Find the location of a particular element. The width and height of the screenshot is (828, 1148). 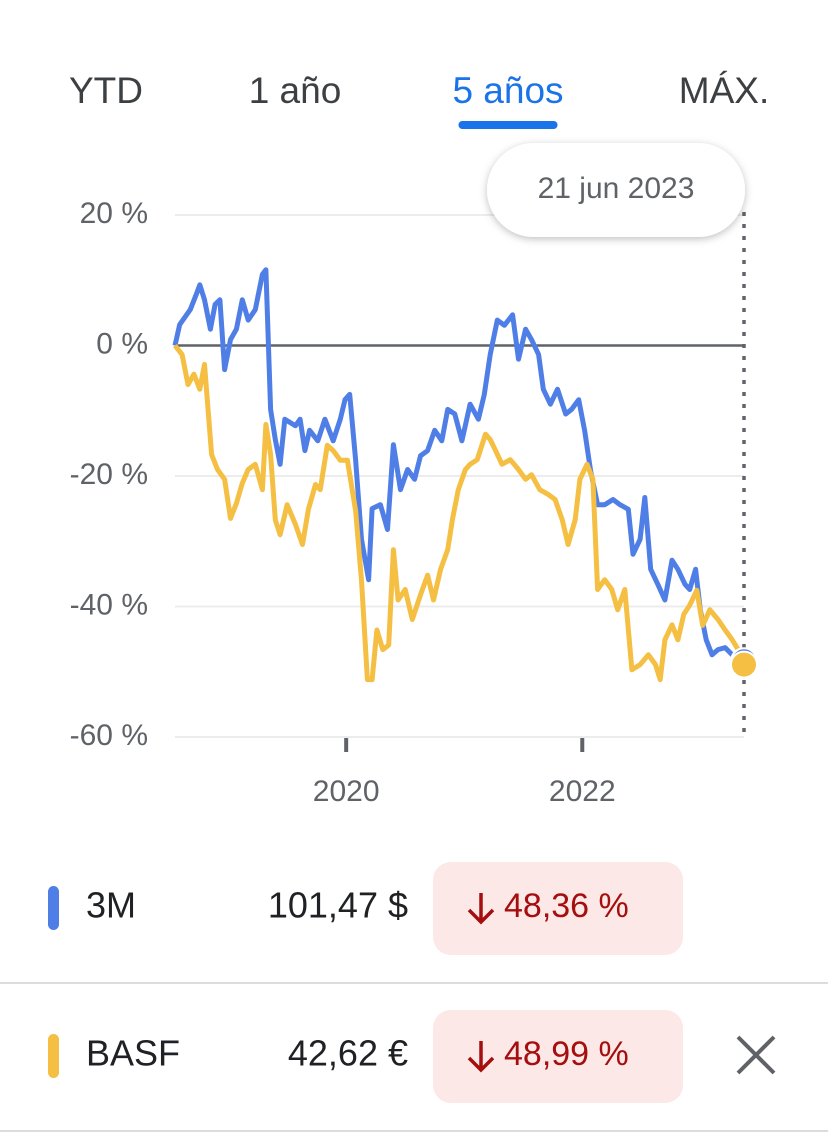

remove-button is located at coordinates (756, 1055).